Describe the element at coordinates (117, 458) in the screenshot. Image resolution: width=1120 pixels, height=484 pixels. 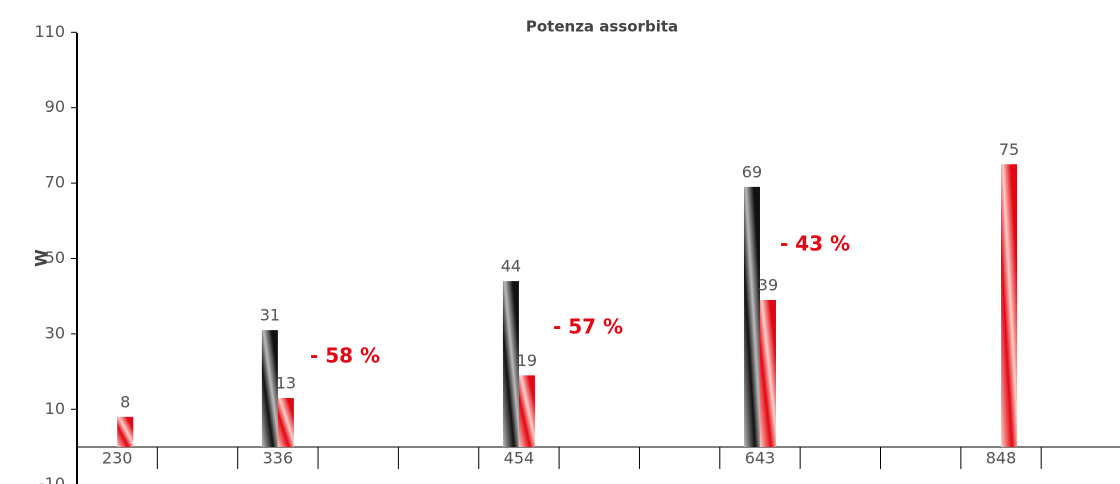
I see `x-tick-label: 230` at that location.